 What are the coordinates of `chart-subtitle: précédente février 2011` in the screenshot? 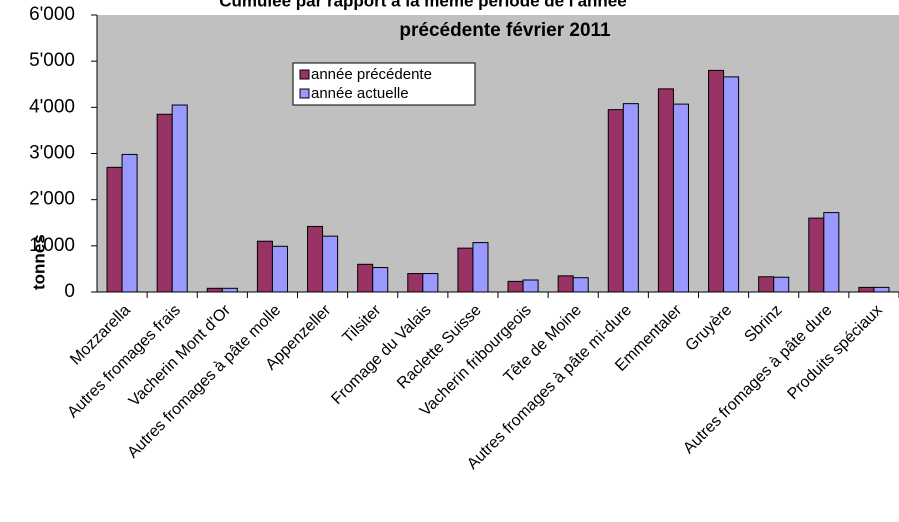 It's located at (505, 30).